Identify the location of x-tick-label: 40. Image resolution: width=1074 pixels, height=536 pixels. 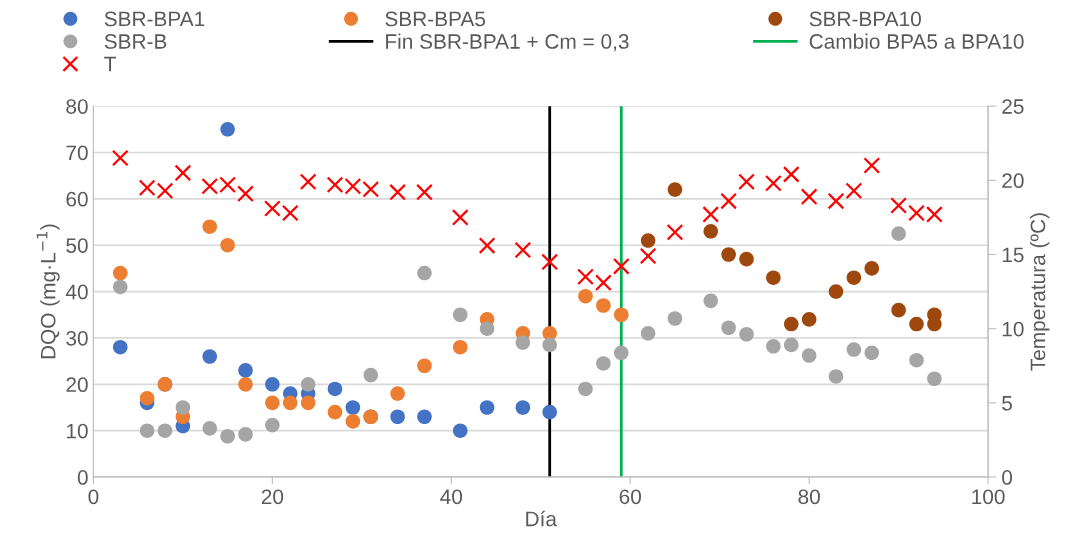
(451, 497).